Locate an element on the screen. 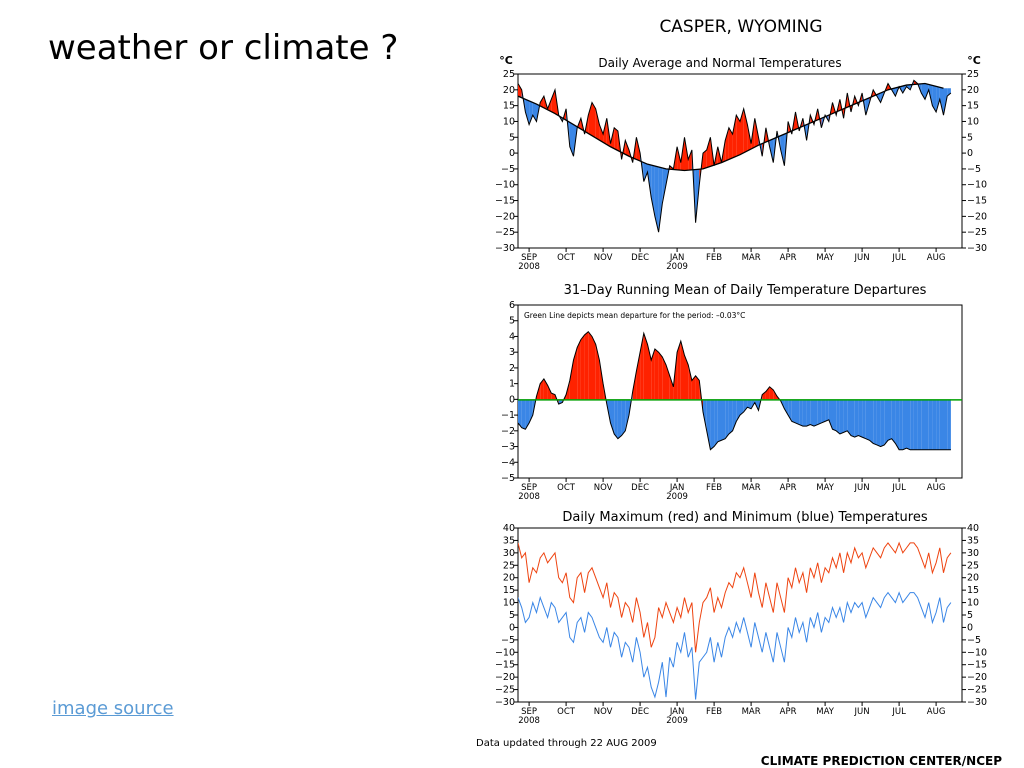  y-tick-label-left: 0 is located at coordinates (512, 627).